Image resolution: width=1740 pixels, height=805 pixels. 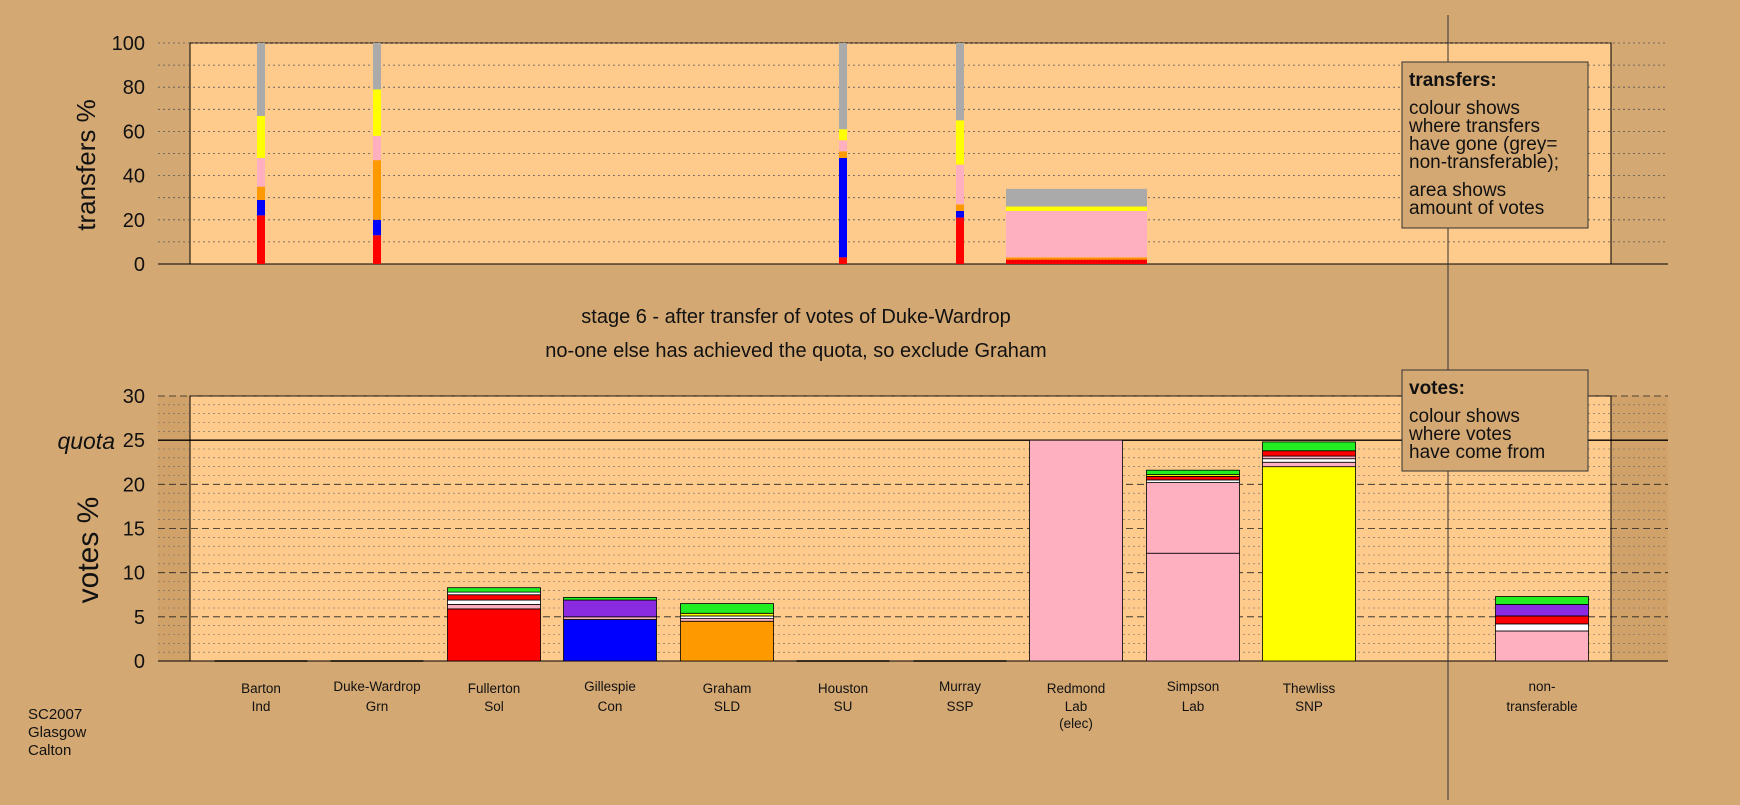 I want to click on transfers-tick-label: 20, so click(x=134, y=221).